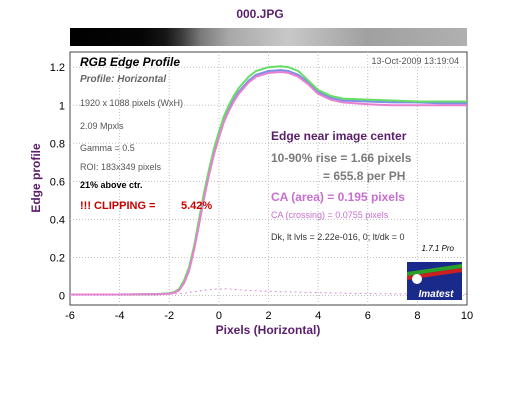 The width and height of the screenshot is (520, 405). What do you see at coordinates (417, 316) in the screenshot?
I see `x-tick-label: 8` at bounding box center [417, 316].